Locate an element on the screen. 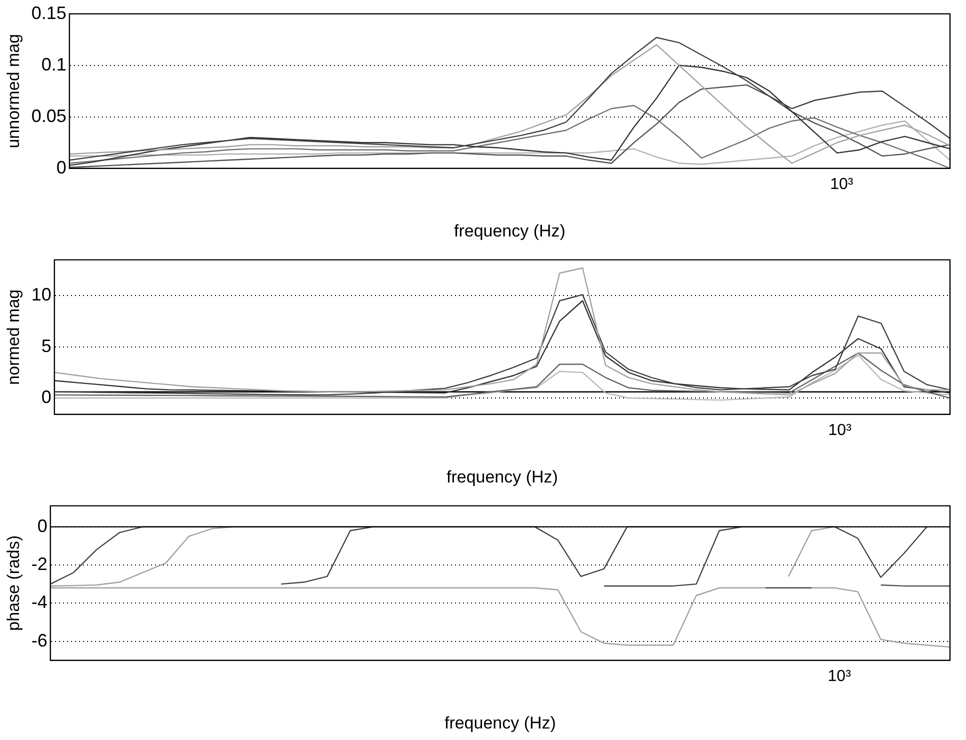  y-tick-label: 0.15 is located at coordinates (48, 12).